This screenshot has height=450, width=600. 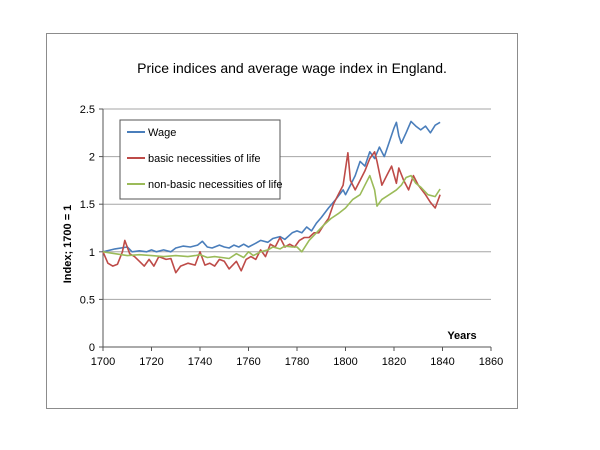 What do you see at coordinates (248, 362) in the screenshot?
I see `x-tick-label: 1760` at bounding box center [248, 362].